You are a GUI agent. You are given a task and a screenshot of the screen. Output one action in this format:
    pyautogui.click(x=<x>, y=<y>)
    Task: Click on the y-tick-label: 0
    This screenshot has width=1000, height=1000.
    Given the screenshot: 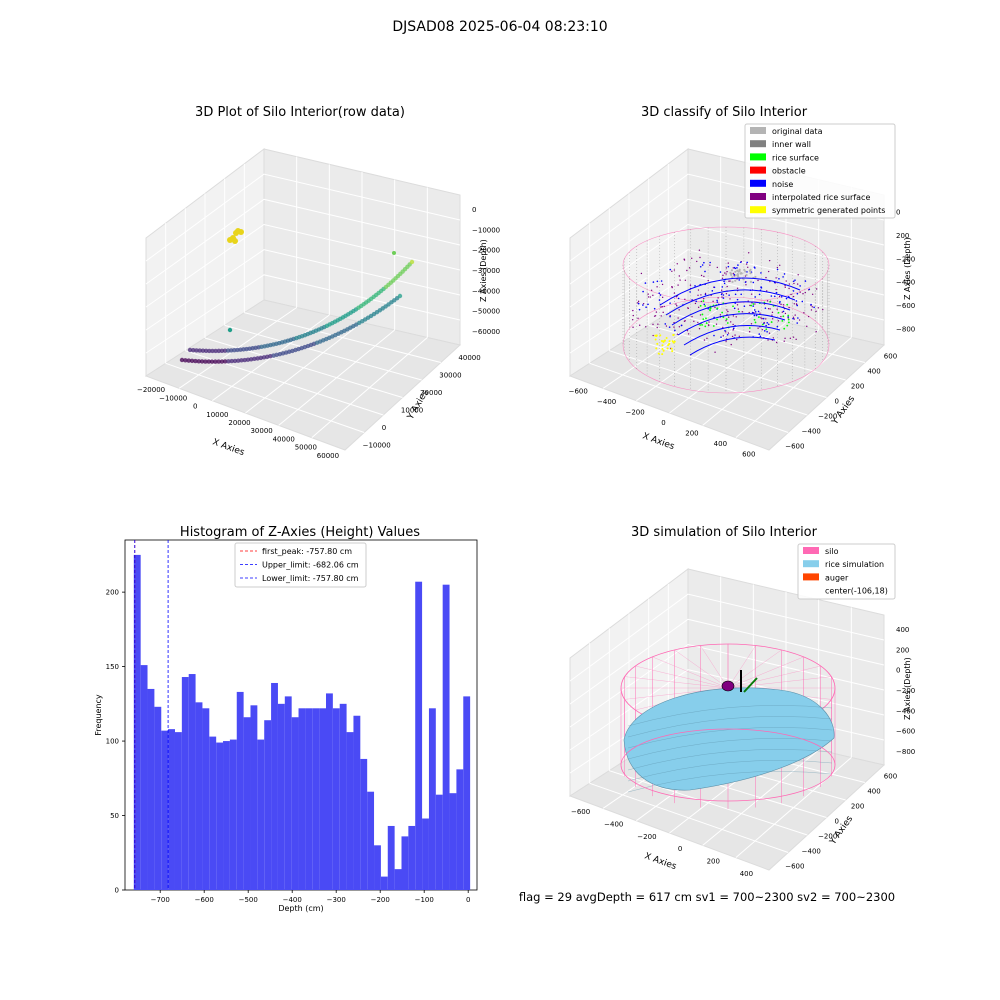 What is the action you would take?
    pyautogui.click(x=384, y=428)
    